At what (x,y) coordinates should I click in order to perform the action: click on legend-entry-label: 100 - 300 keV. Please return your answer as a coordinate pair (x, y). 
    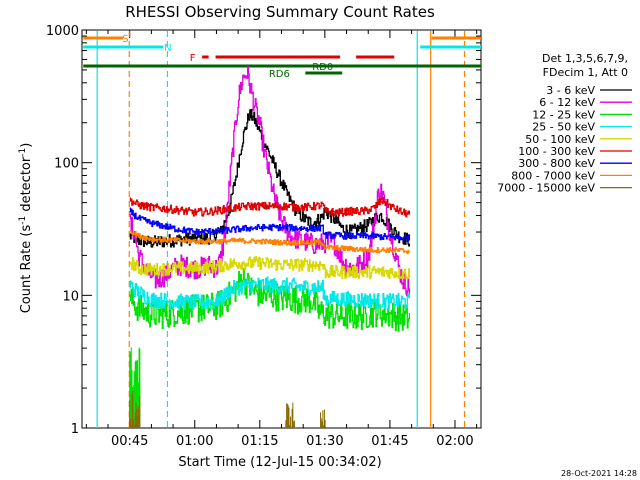
    Looking at the image, I should click on (556, 151).